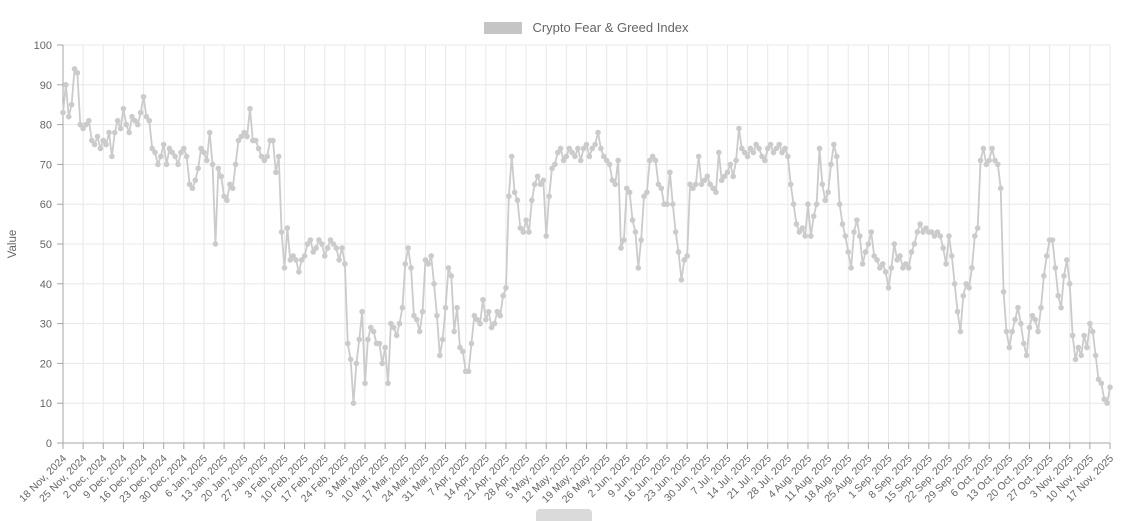 Image resolution: width=1136 pixels, height=521 pixels. What do you see at coordinates (46, 86) in the screenshot?
I see `y-tick-label: 90` at bounding box center [46, 86].